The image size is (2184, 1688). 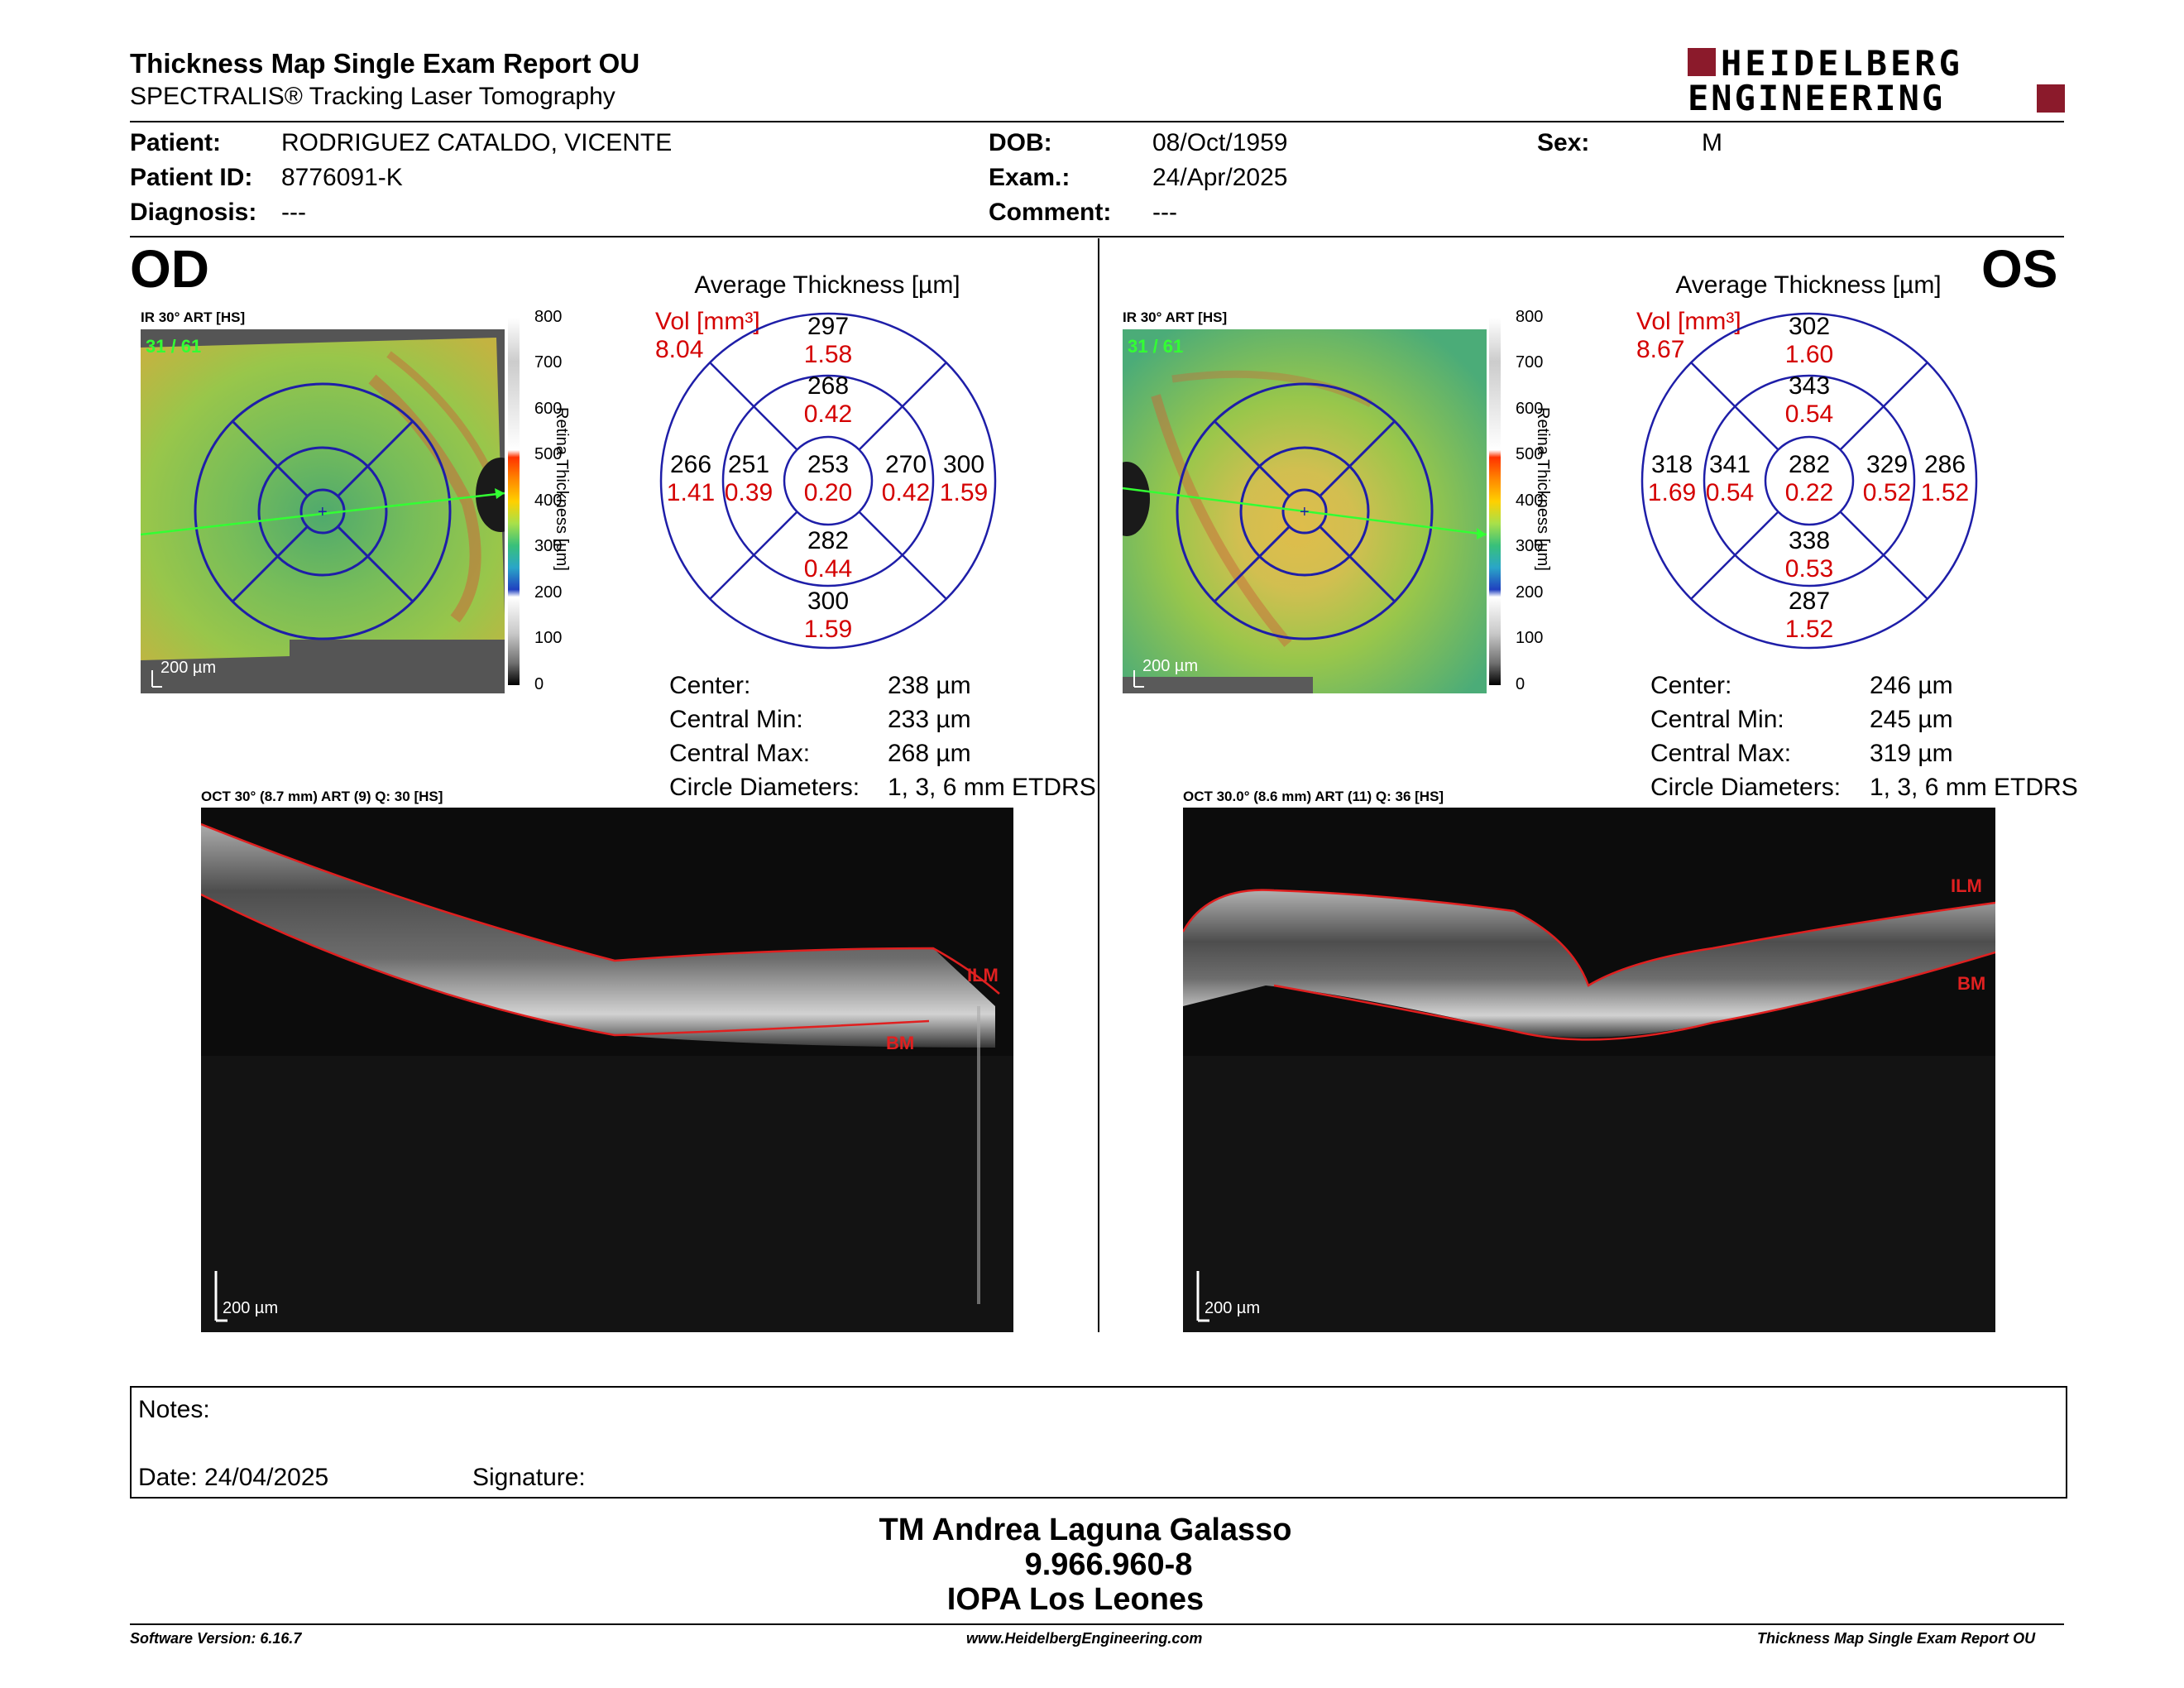 What do you see at coordinates (233, 1477) in the screenshot?
I see `date-label: Date: 24/04/2025` at bounding box center [233, 1477].